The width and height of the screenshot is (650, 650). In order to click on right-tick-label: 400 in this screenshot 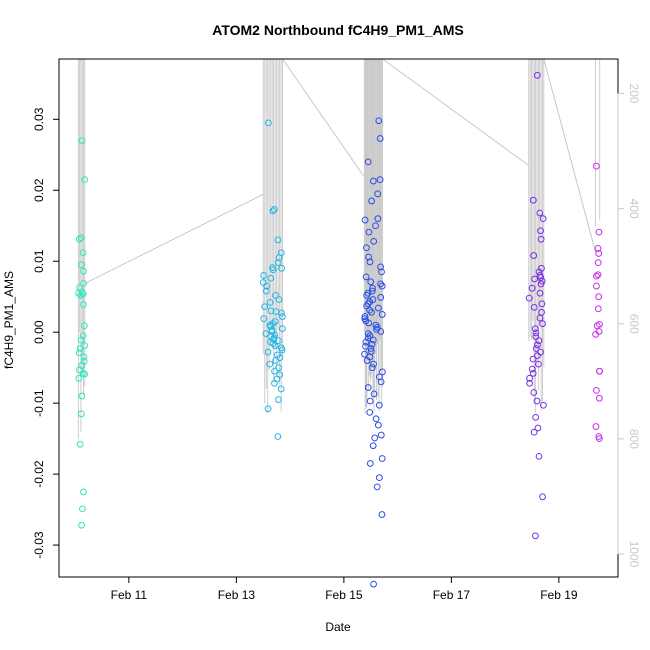, I will do `click(634, 209)`.